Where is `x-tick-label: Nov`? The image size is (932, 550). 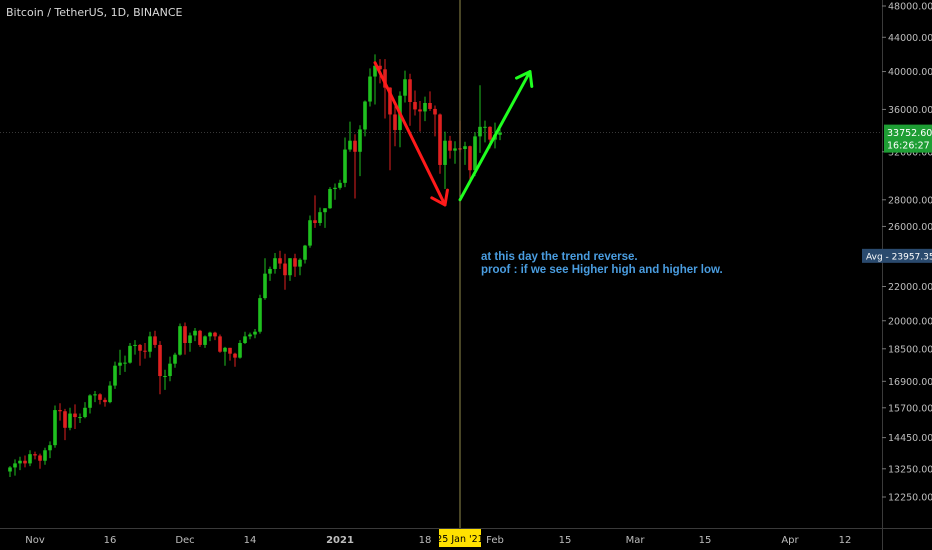
x-tick-label: Nov is located at coordinates (35, 540).